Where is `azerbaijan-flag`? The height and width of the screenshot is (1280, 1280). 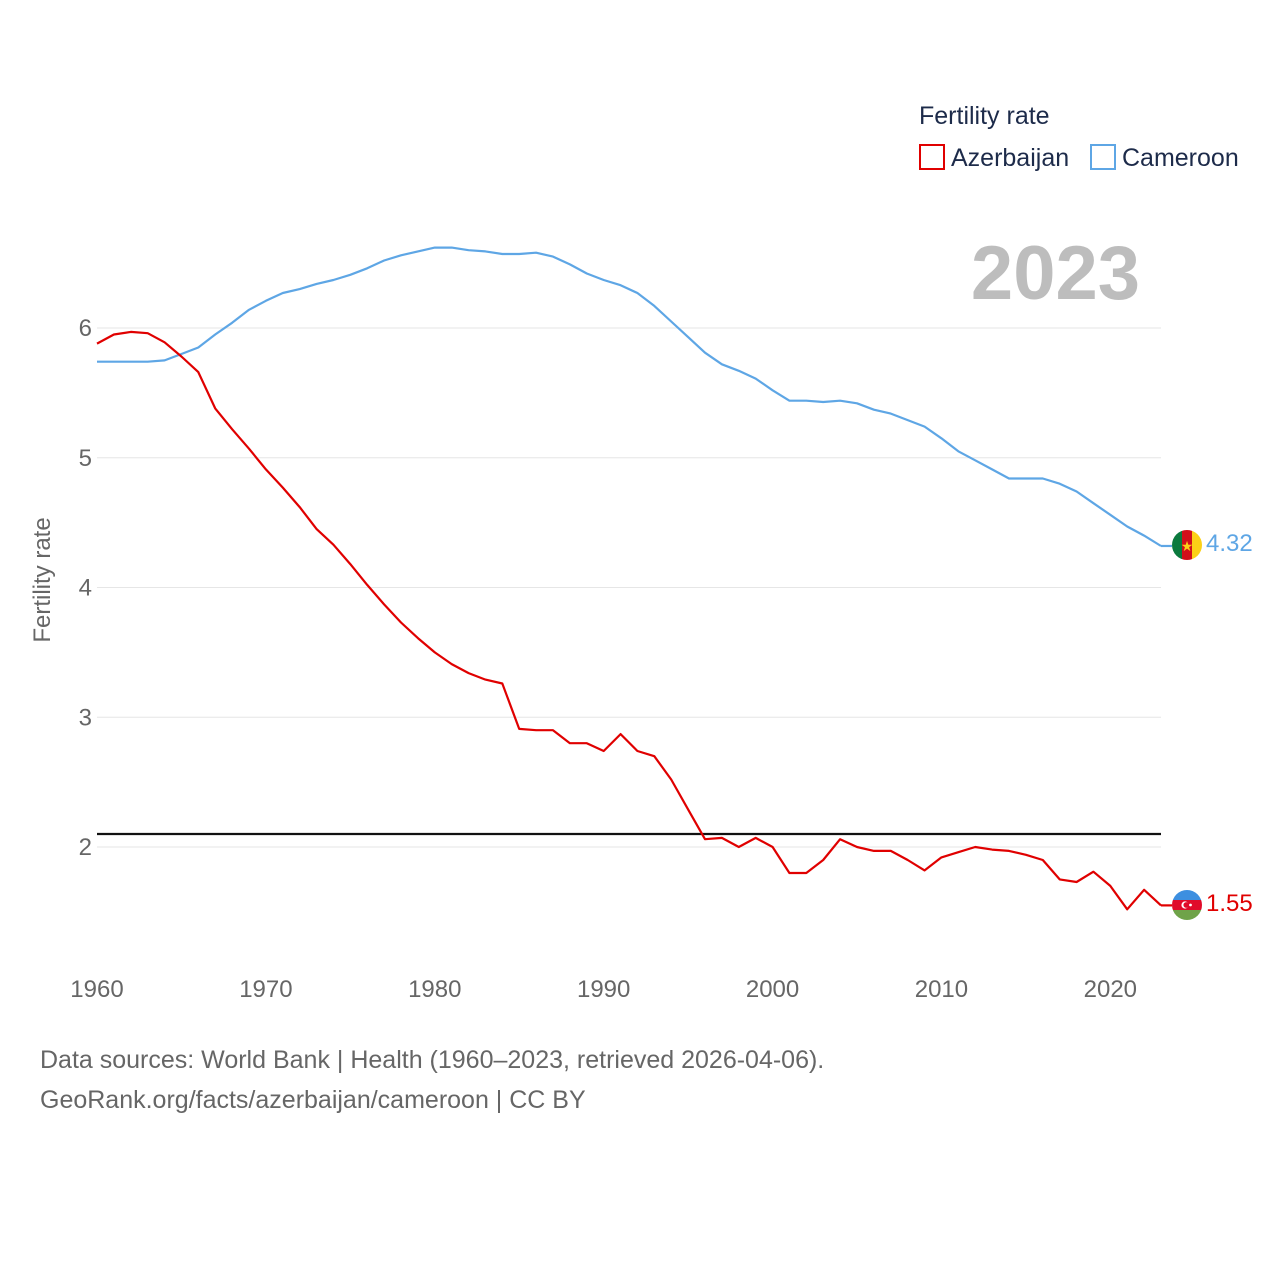 azerbaijan-flag is located at coordinates (1187, 905).